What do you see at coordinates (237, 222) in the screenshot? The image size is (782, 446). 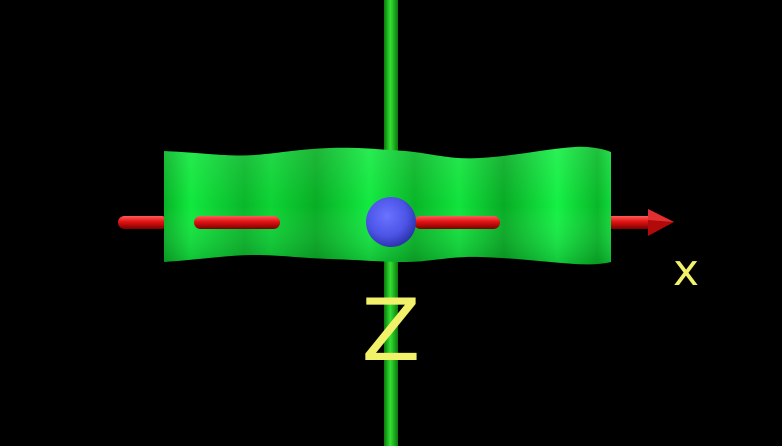 I see `x-axis-segment-left-inner` at bounding box center [237, 222].